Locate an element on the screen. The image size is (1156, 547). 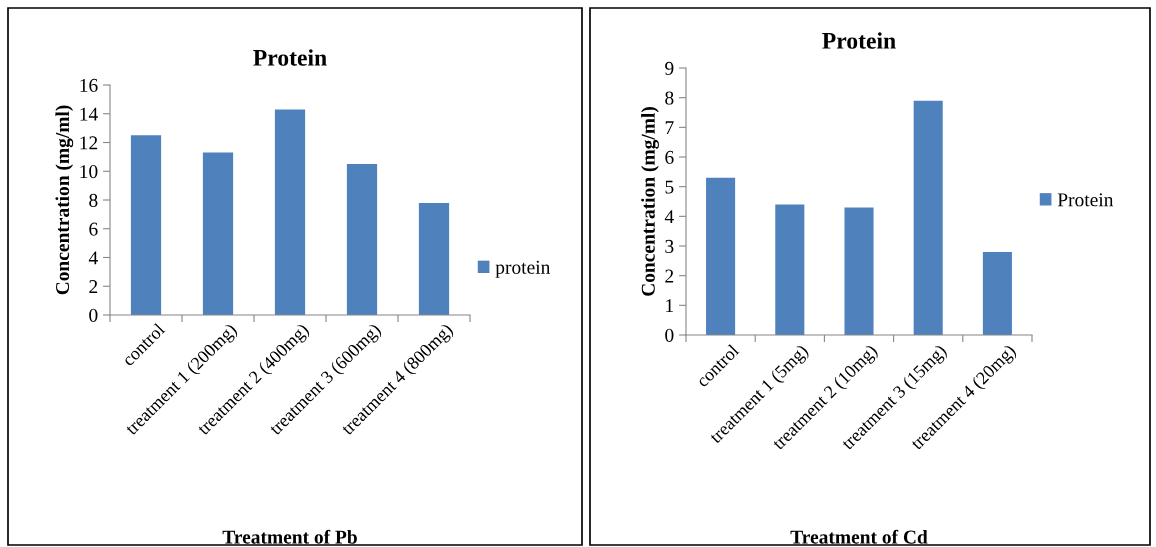
y-tick-label: 5 is located at coordinates (669, 187).